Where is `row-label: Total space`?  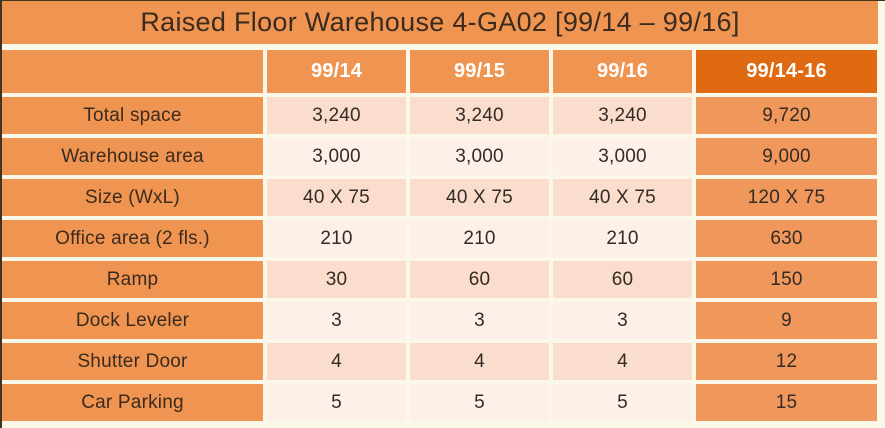
row-label: Total space is located at coordinates (132, 115).